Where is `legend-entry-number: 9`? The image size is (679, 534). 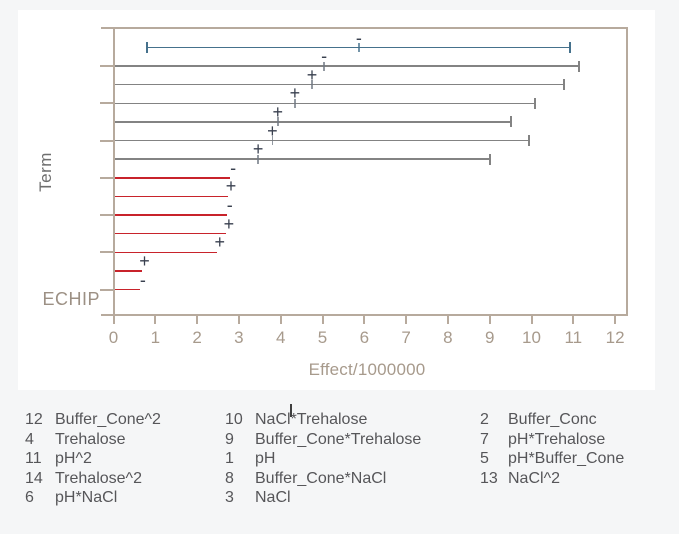
legend-entry-number: 9 is located at coordinates (229, 439).